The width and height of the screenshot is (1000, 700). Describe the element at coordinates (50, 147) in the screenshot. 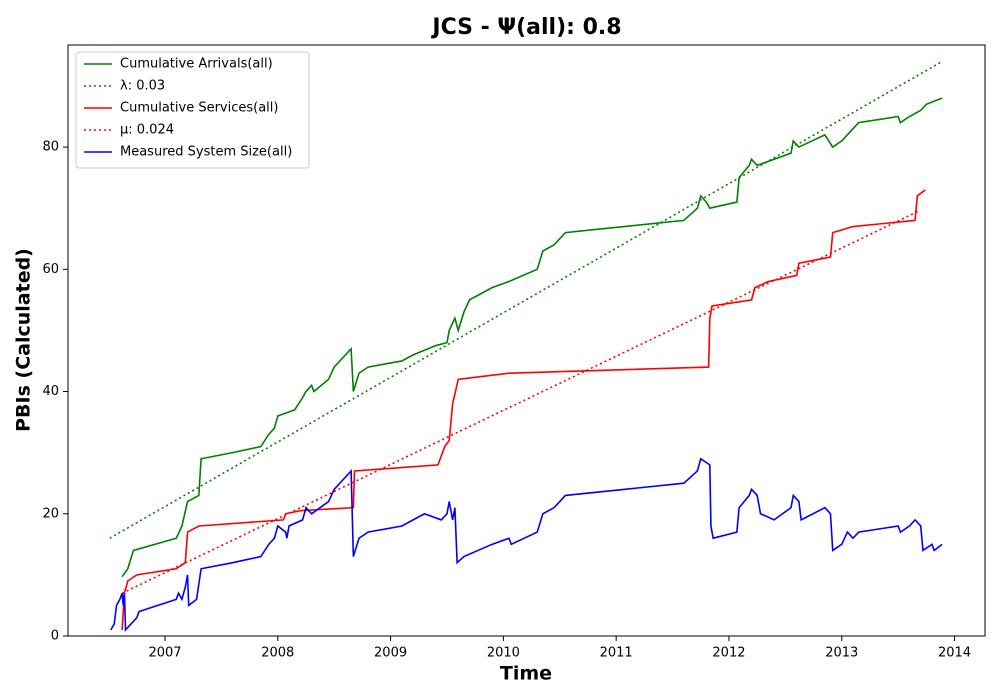

I see `y-tick-label: 80` at that location.